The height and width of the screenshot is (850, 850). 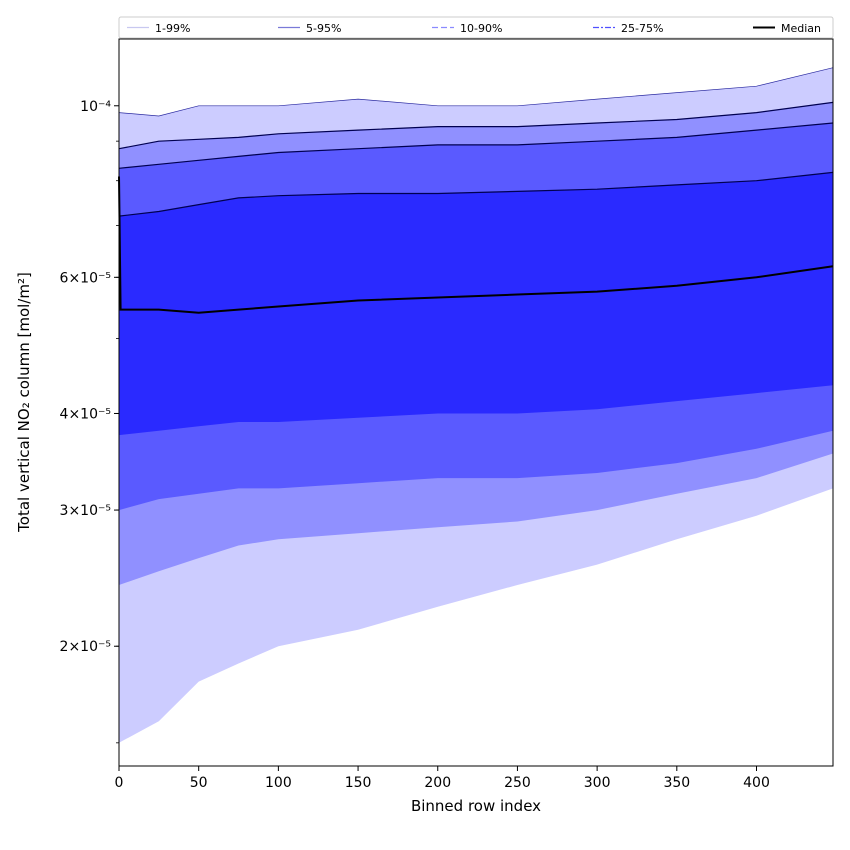 I want to click on x-tick-label: 200, so click(x=437, y=783).